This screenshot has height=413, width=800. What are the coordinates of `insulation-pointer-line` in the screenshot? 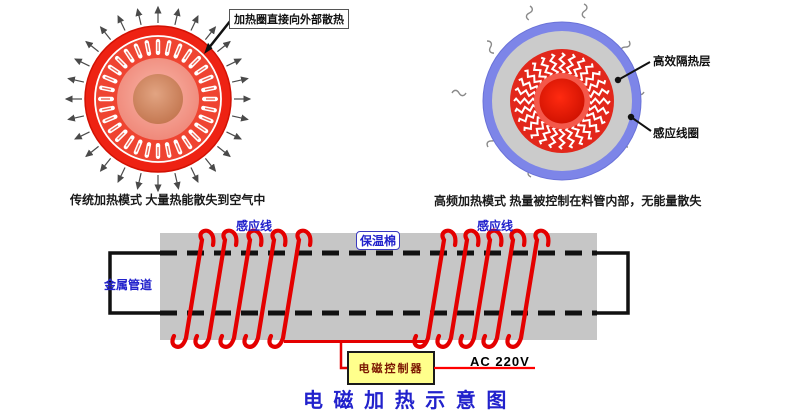 It's located at (634, 71).